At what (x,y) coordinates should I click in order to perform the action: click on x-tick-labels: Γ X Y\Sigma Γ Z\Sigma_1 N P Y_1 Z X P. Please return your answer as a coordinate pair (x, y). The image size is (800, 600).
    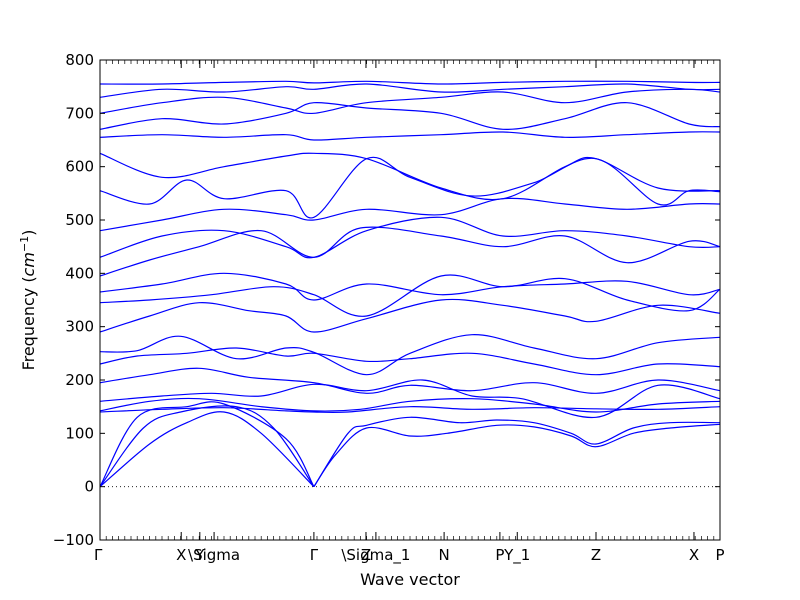
    Looking at the image, I should click on (409, 555).